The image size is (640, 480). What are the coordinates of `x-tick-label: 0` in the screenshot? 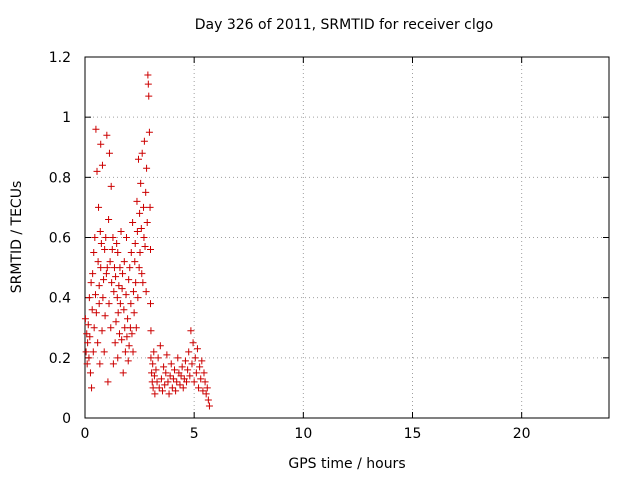 It's located at (85, 434).